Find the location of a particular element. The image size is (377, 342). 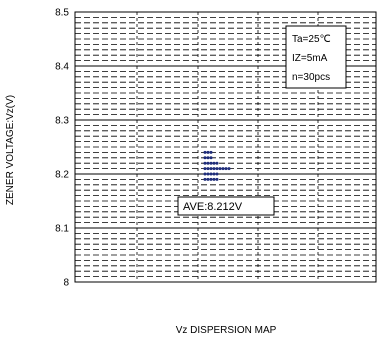

condition-sample-count: n=30pcs is located at coordinates (311, 77).